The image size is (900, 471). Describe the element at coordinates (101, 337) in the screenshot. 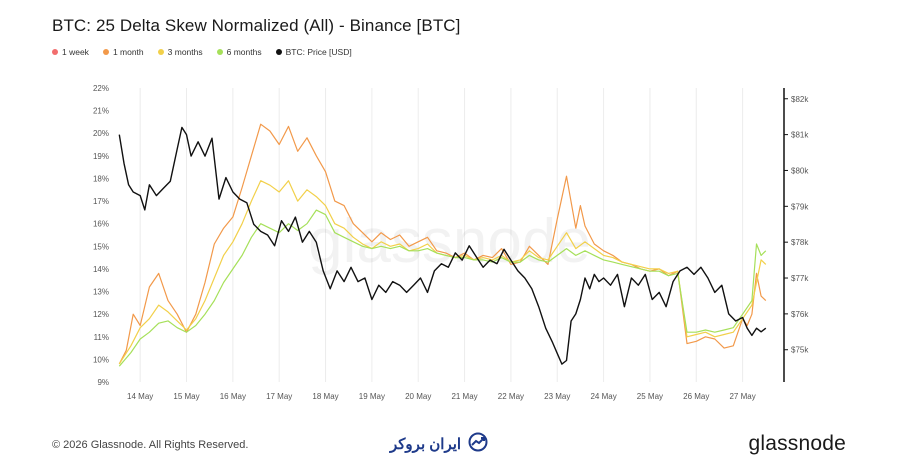

I see `left-axis-tick-label: 11%` at that location.